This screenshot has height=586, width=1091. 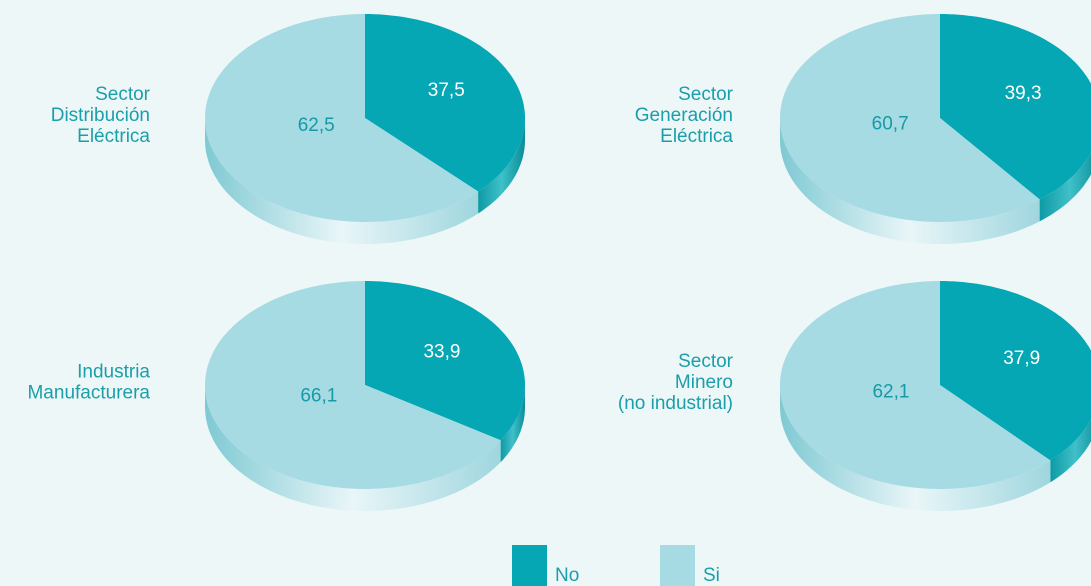 I want to click on slice-label: 33,9, so click(x=441, y=351).